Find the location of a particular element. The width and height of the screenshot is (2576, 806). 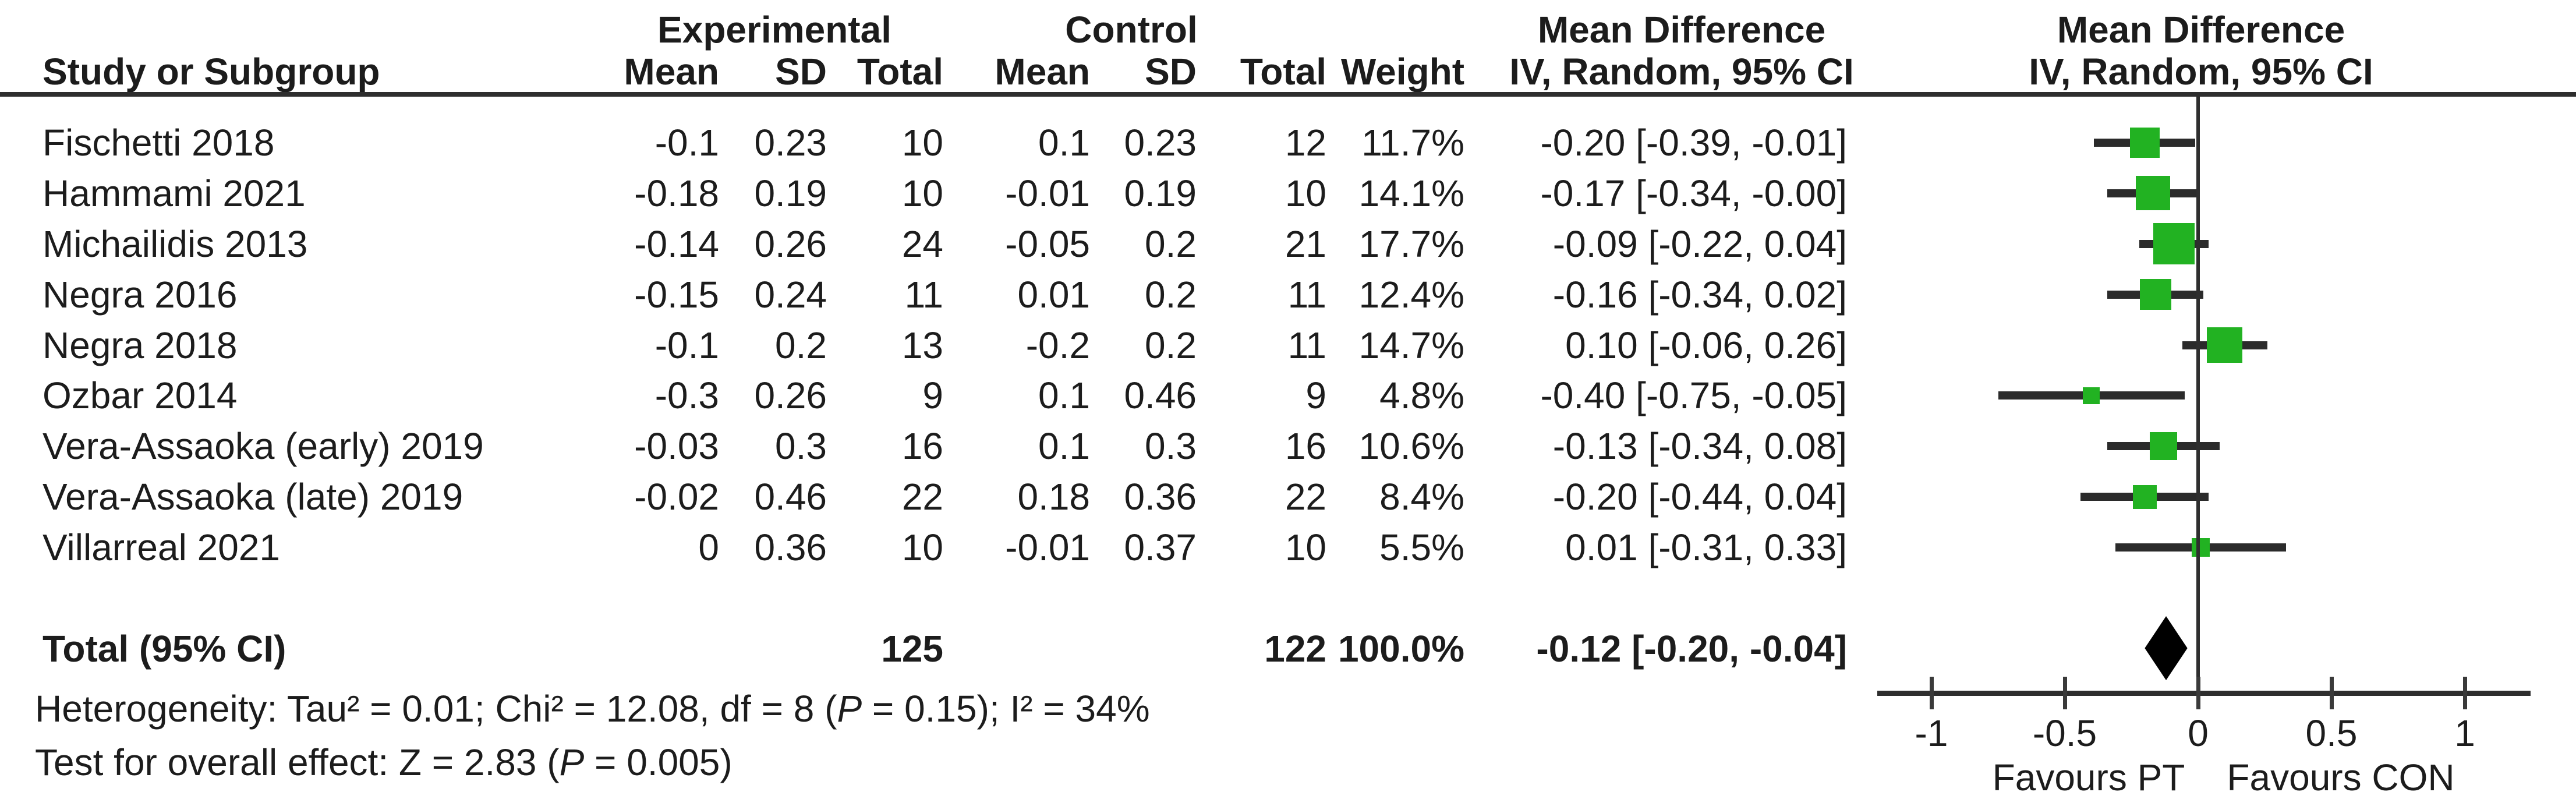

overall-effect-text: Test for overall effect: Z = 2.83 ( is located at coordinates (297, 762).